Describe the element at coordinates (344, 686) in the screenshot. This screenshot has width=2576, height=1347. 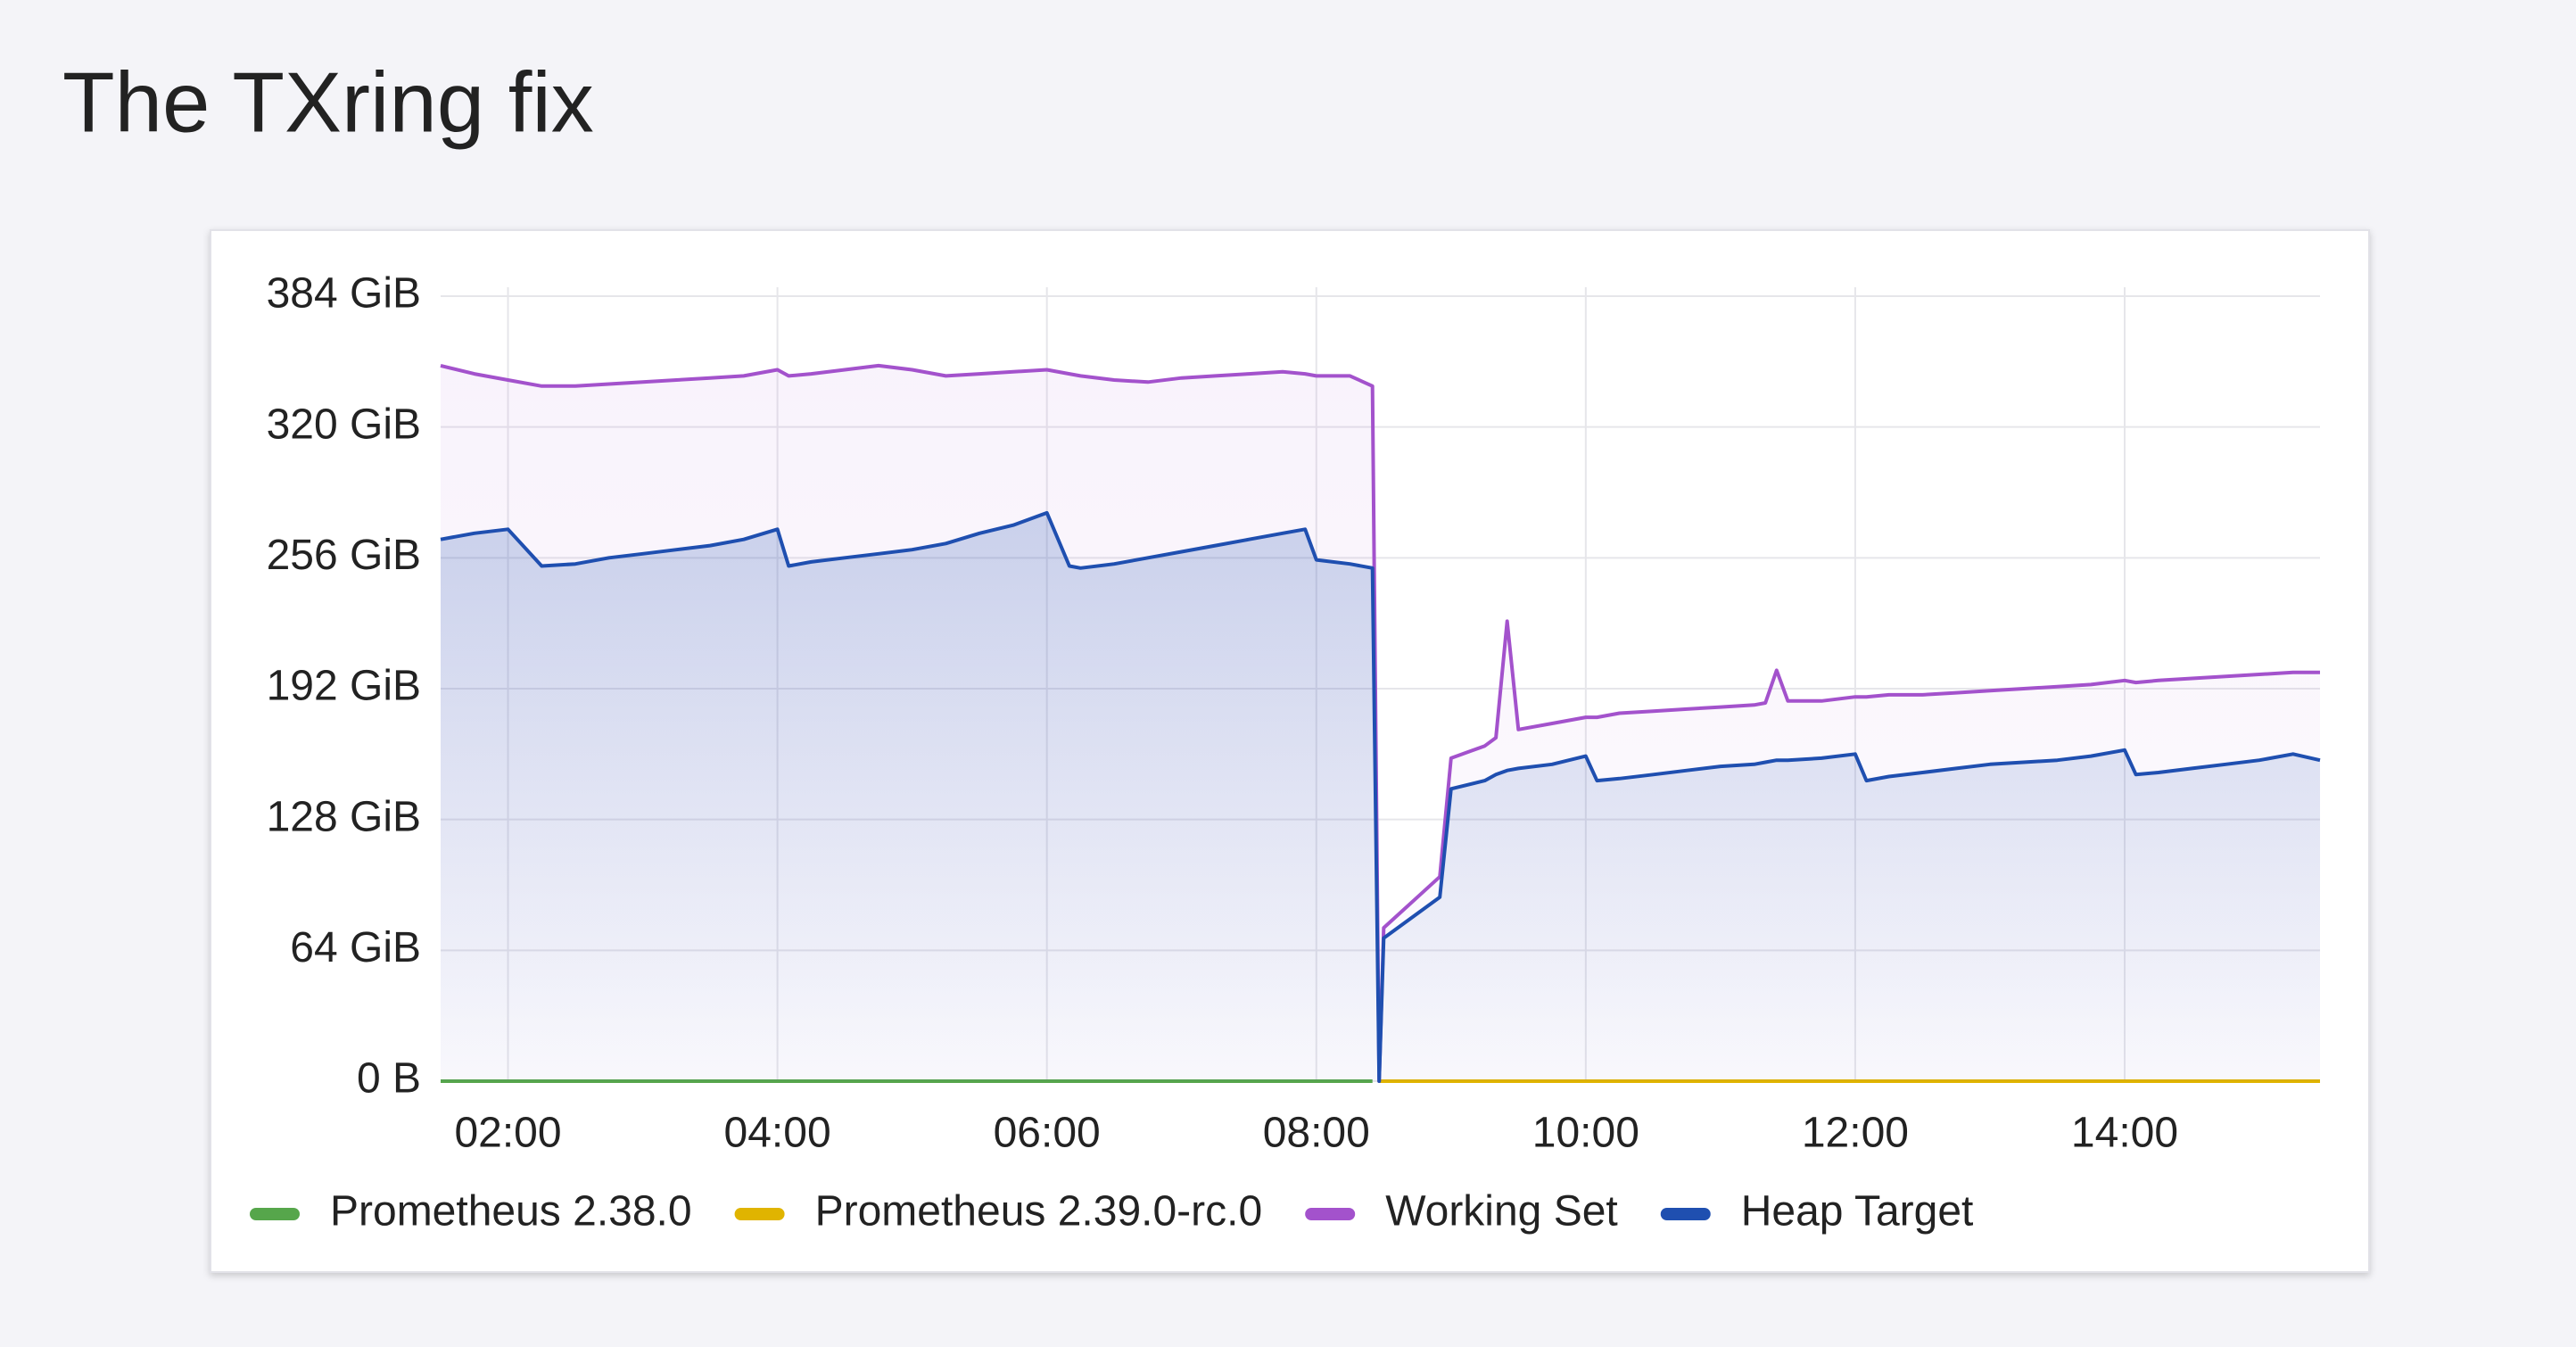
I see `y-tick-label: 192 GiB` at that location.